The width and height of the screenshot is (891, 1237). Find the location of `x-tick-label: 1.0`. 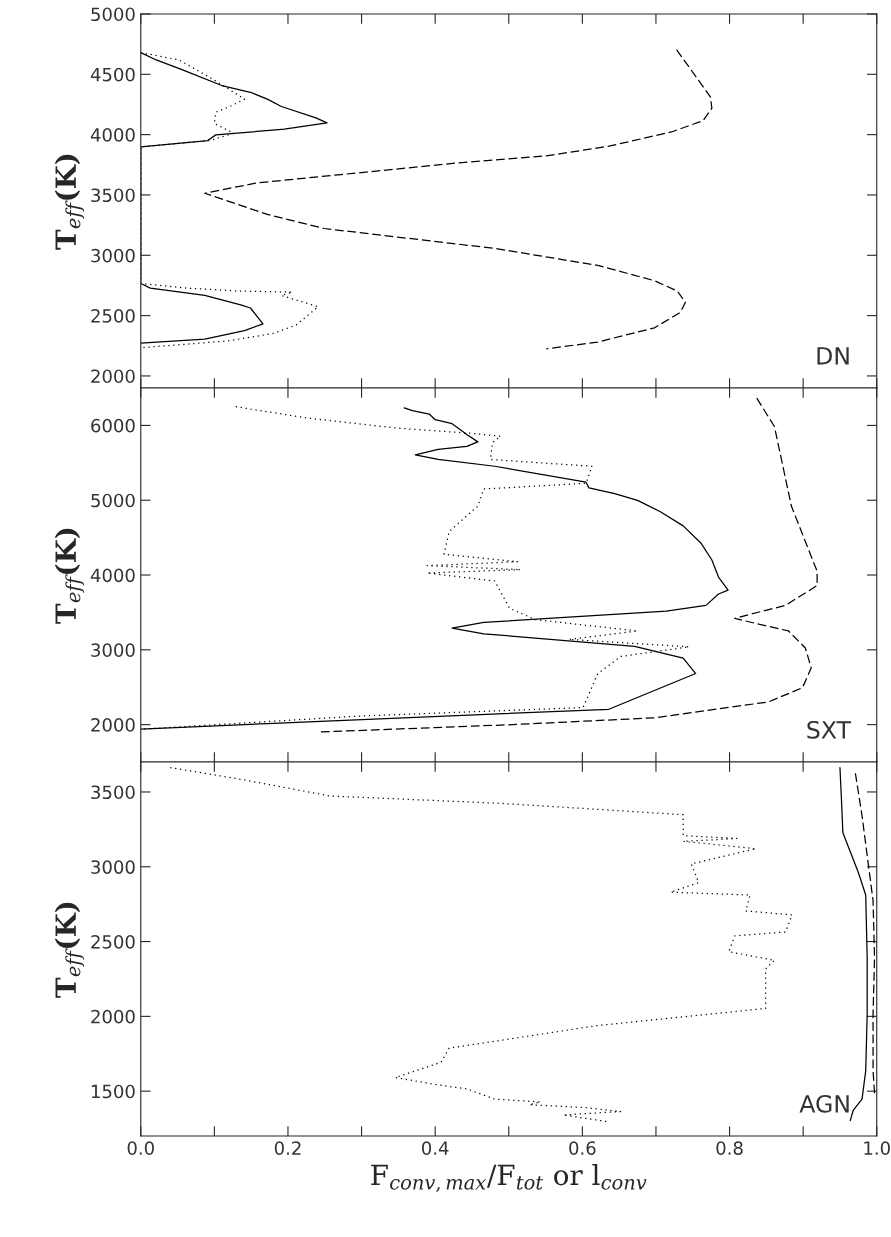

x-tick-label: 1.0 is located at coordinates (877, 1148).